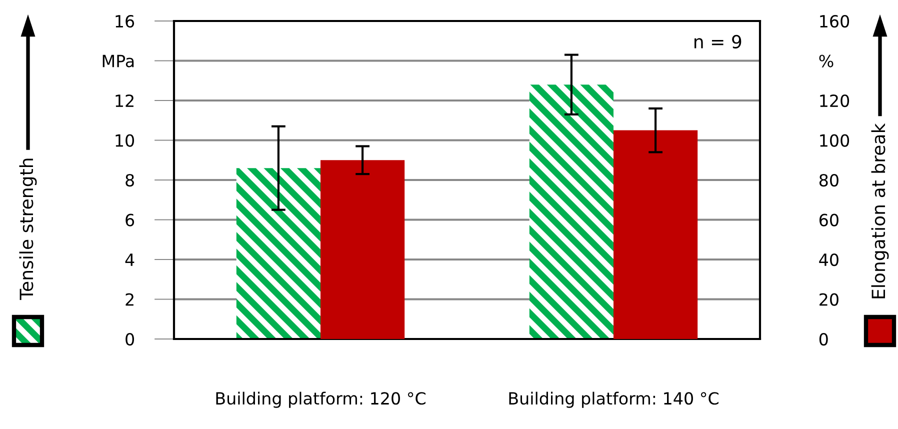 This screenshot has height=429, width=898. I want to click on y-axis-title: Tensile strength, so click(28, 229).